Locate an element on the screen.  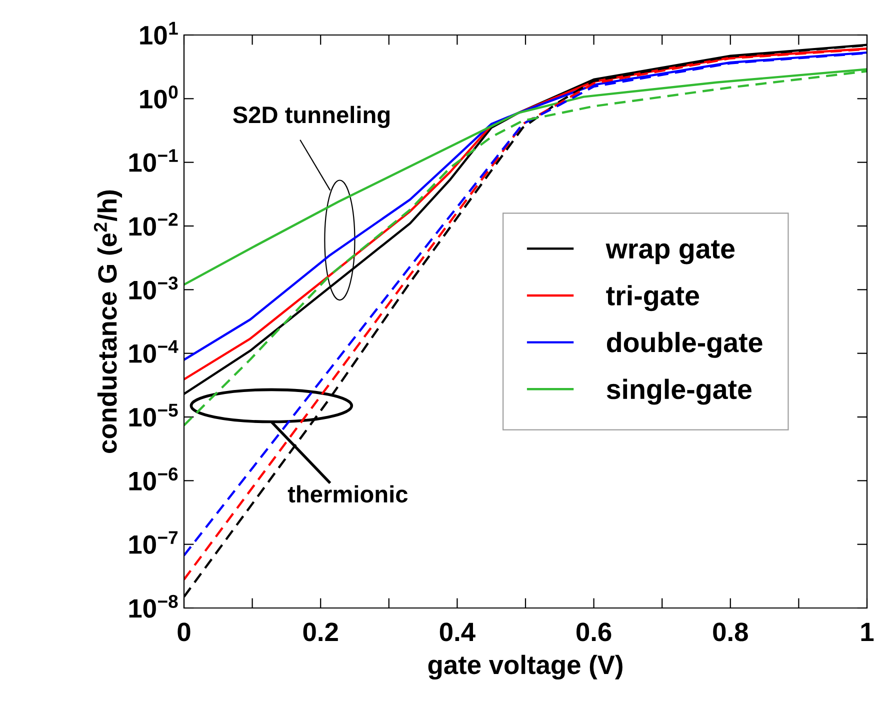
annotation: thermionic is located at coordinates (348, 494).